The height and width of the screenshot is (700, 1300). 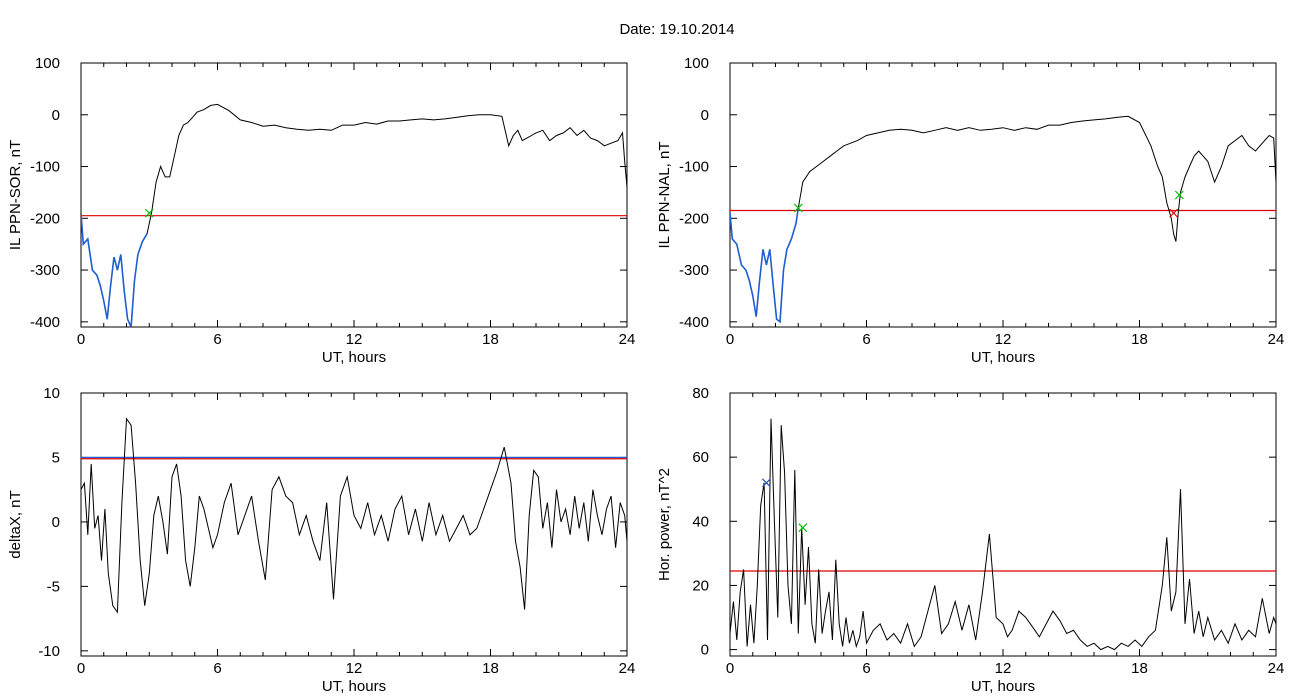 What do you see at coordinates (664, 195) in the screenshot?
I see `y-axis-label: IL PPN-NAL, nT` at bounding box center [664, 195].